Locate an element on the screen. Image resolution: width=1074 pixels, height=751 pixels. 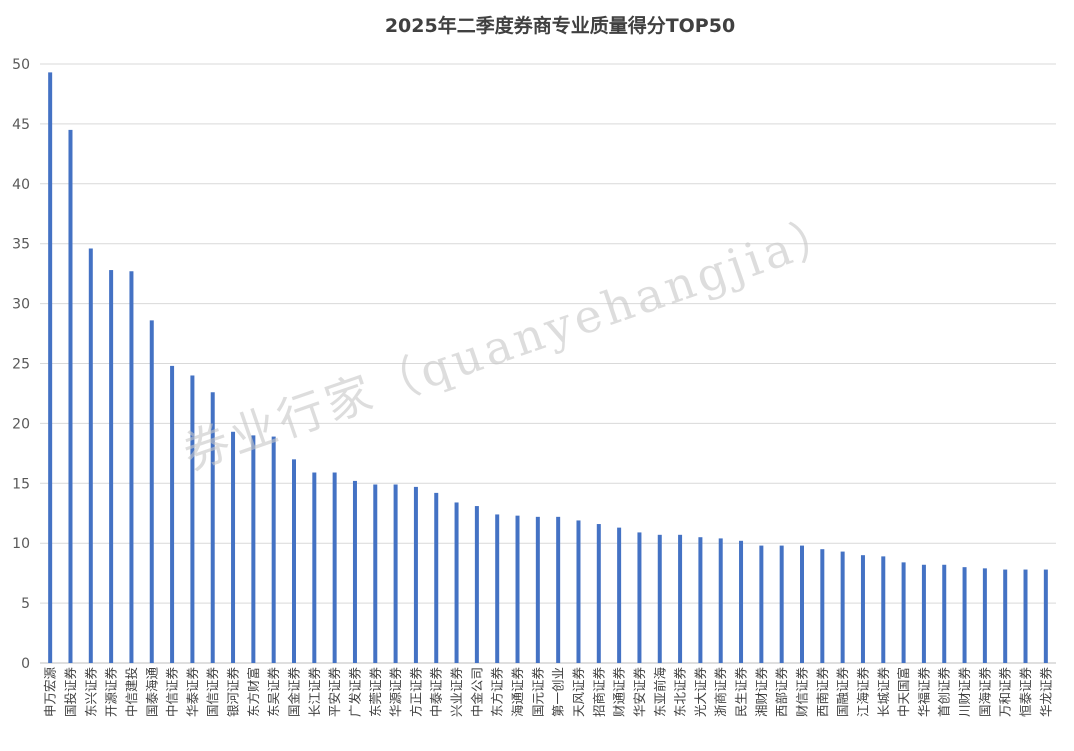
y-tick-label: 30 is located at coordinates (21, 305).